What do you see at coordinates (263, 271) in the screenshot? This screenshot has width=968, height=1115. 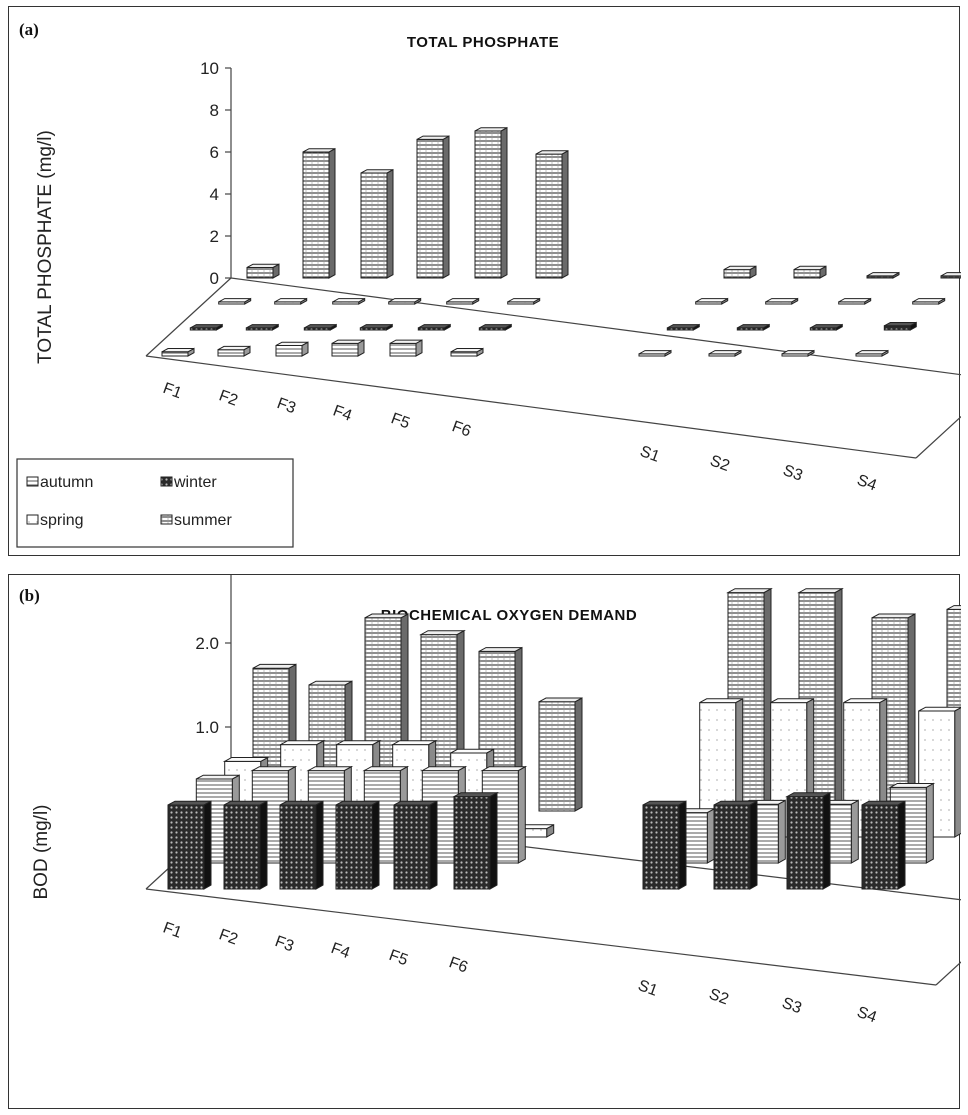 I see `bar-summer-F1` at bounding box center [263, 271].